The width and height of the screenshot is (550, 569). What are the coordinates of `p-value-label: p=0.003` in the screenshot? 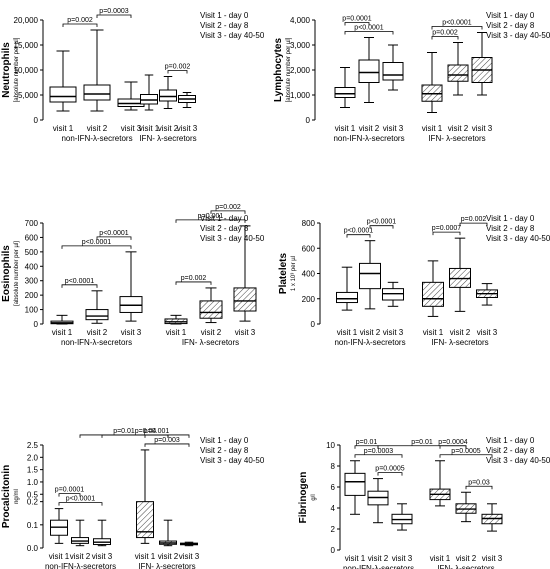 It's located at (167, 440).